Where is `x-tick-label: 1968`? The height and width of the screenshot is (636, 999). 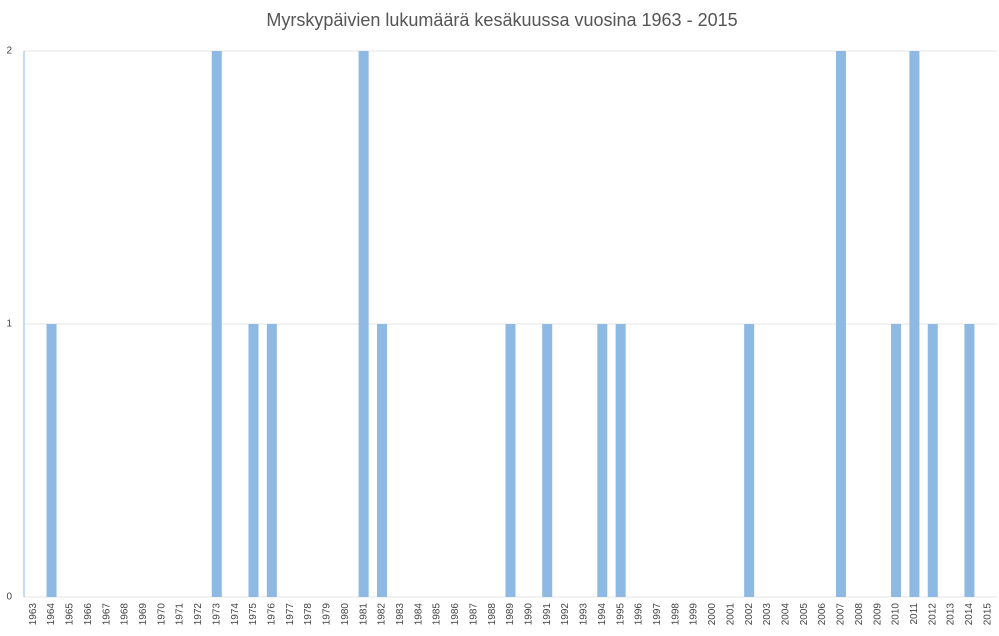
x-tick-label: 1968 is located at coordinates (125, 614).